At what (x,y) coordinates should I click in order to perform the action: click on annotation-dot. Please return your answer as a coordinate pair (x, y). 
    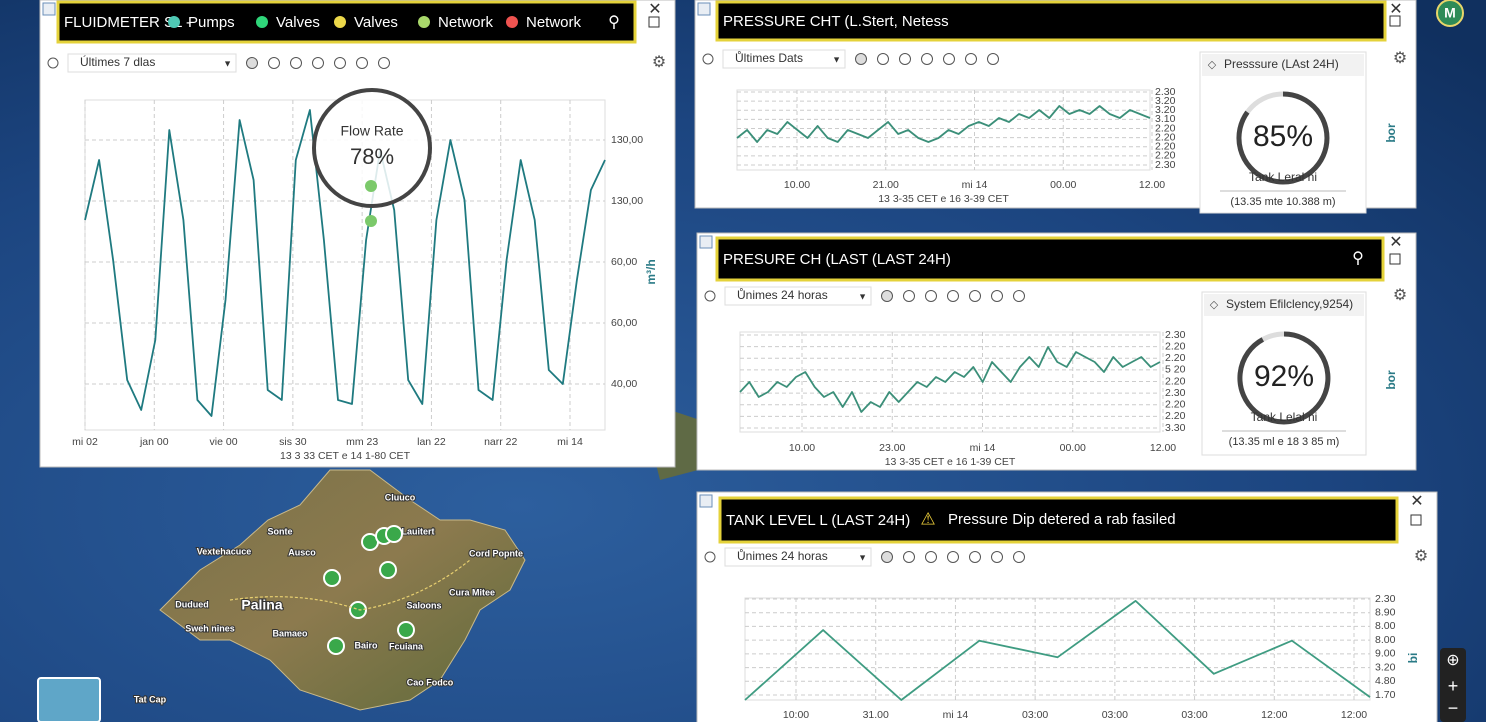
    Looking at the image, I should click on (371, 186).